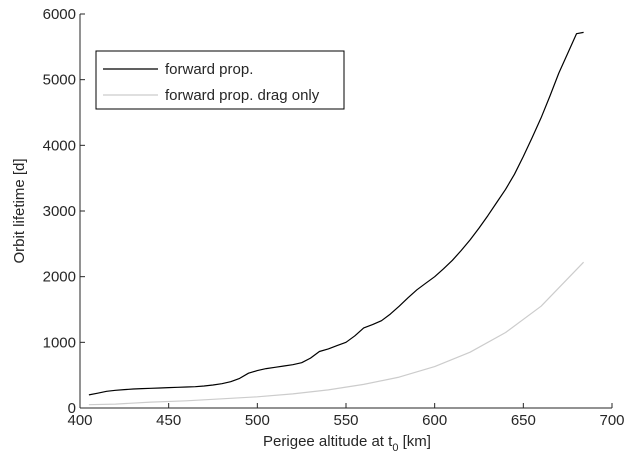 Image resolution: width=625 pixels, height=459 pixels. I want to click on x-tick-label: 450, so click(168, 420).